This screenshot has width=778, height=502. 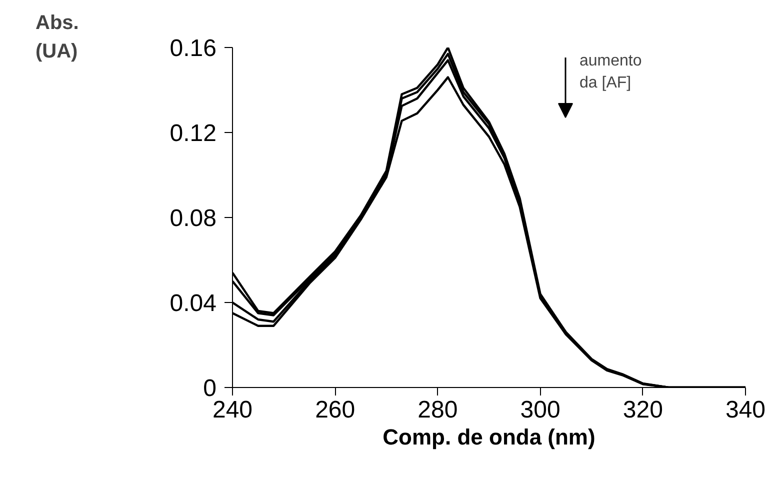 I want to click on y-axis-title: Abs. (UA), so click(x=57, y=37).